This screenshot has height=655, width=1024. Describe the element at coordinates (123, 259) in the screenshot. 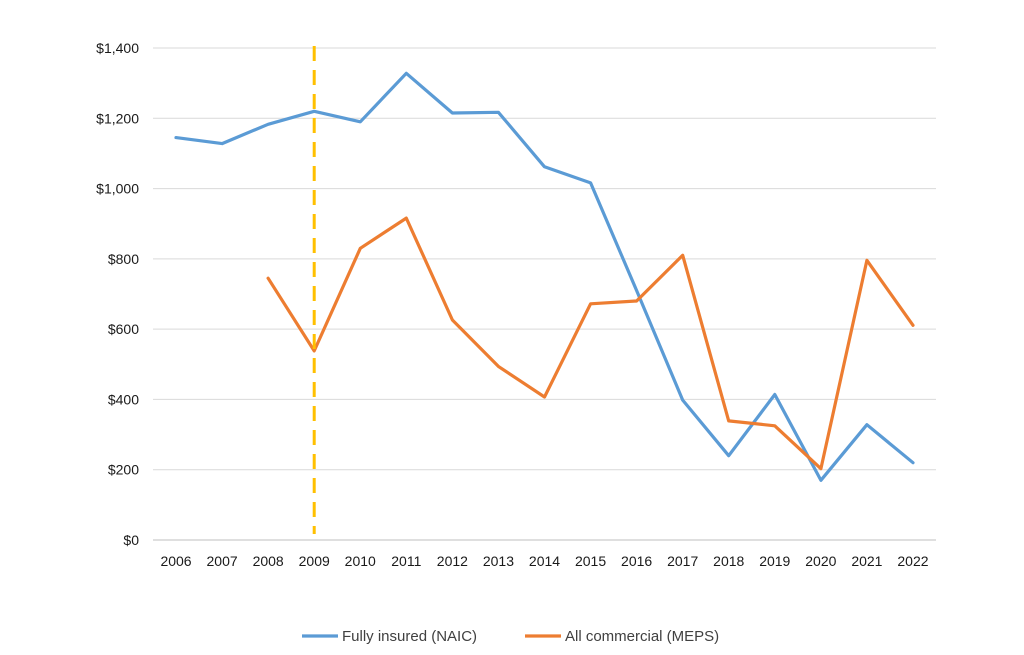

I see `y-tick-label: $800` at that location.